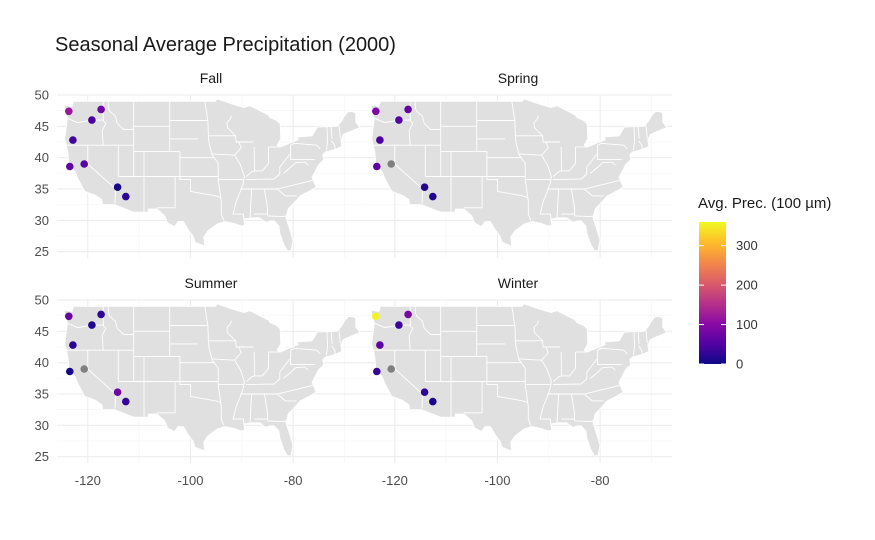 The image size is (875, 540). Describe the element at coordinates (747, 245) in the screenshot. I see `legend-tick-label: 300` at that location.